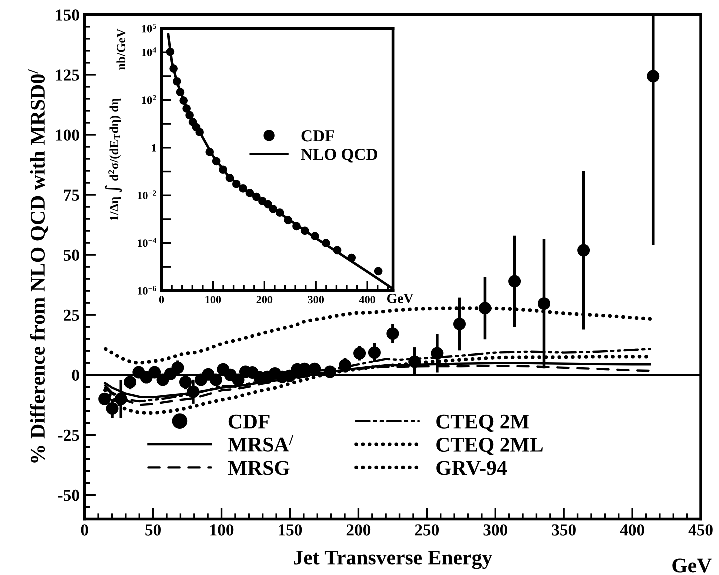 The image size is (719, 575). I want to click on x-tick-label: 250, so click(427, 530).